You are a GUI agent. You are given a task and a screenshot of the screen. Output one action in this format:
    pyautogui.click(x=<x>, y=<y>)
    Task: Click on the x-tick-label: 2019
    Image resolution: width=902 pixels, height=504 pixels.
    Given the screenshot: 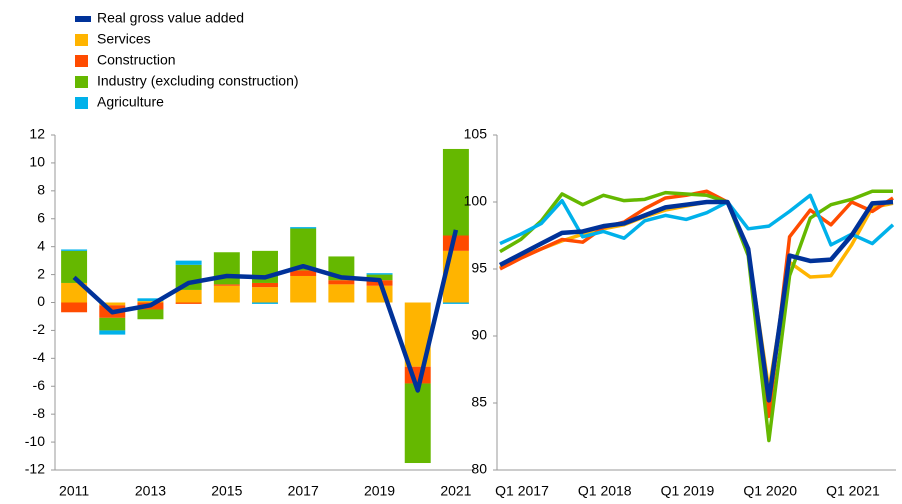 What is the action you would take?
    pyautogui.click(x=379, y=491)
    